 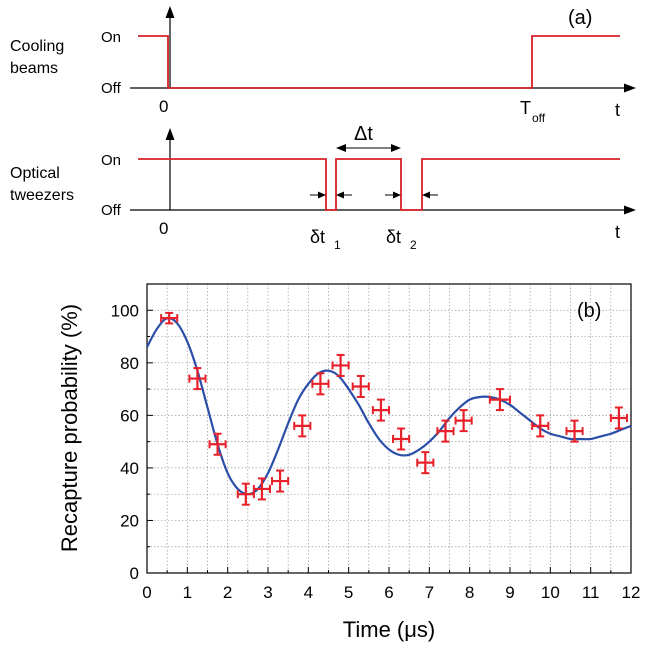 What do you see at coordinates (69, 428) in the screenshot?
I see `y-axis-label: Recapture probability (%)` at bounding box center [69, 428].